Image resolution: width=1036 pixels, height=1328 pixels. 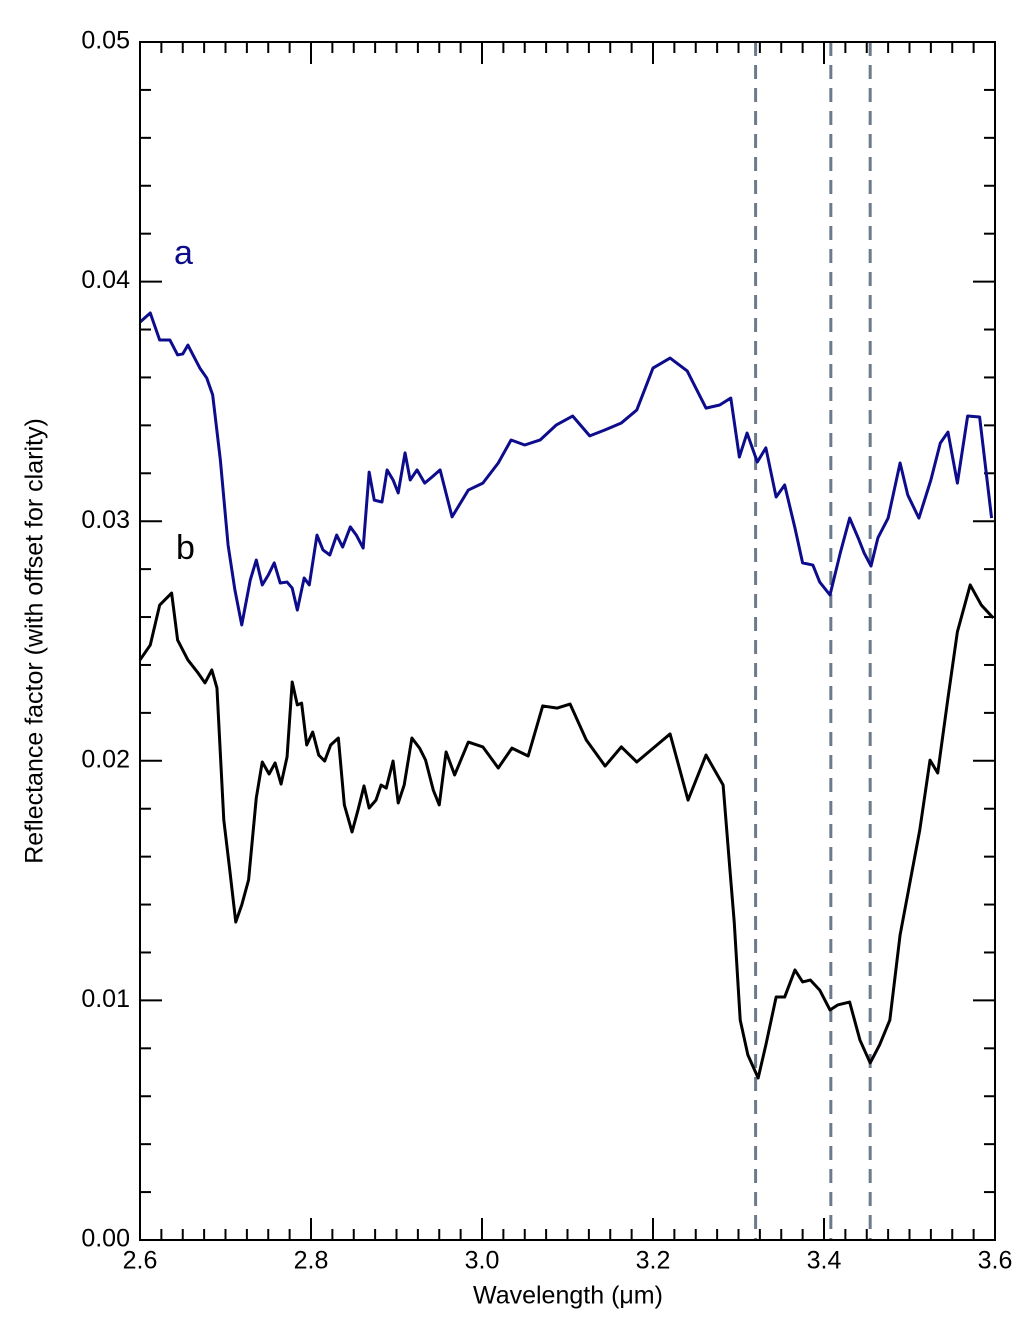 I want to click on series-label: a, so click(x=183, y=253).